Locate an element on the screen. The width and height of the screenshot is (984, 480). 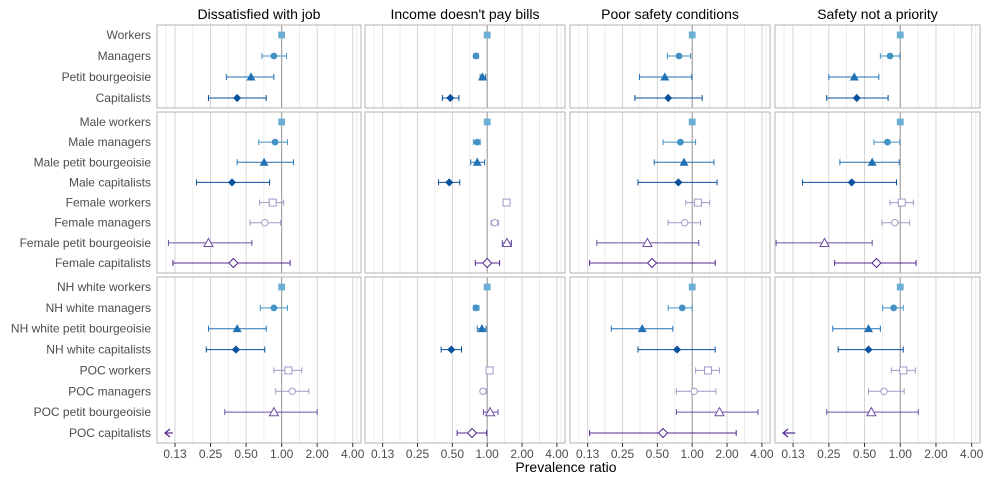
y-tick-label: POC petit bourgeoisie is located at coordinates (93, 412).